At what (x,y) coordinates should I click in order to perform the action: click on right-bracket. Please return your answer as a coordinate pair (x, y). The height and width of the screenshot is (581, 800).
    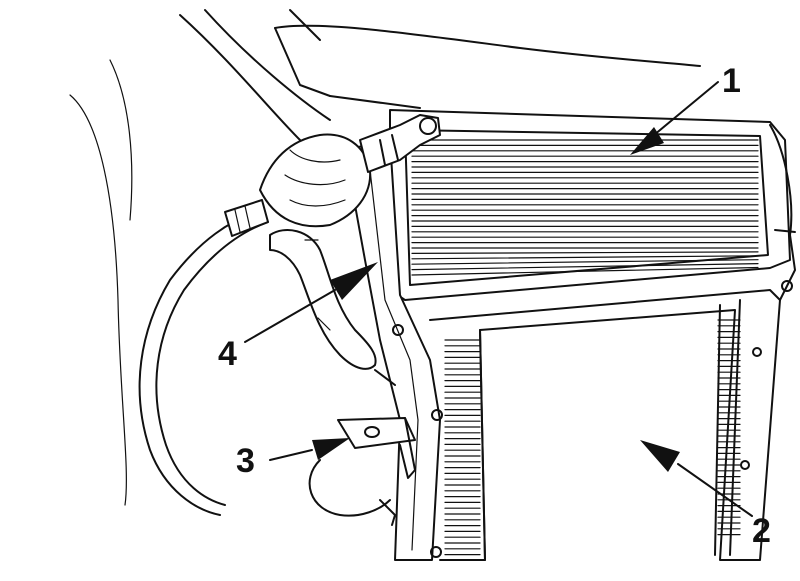
    Looking at the image, I should click on (782, 212).